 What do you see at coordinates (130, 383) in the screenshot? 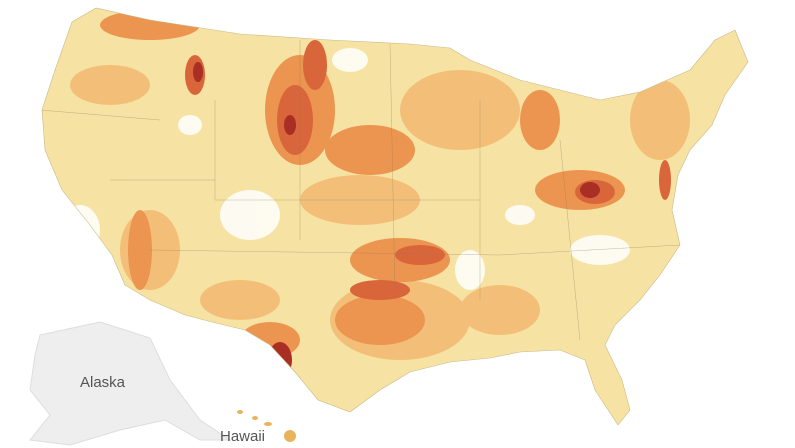
I see `alaska-shape` at bounding box center [130, 383].